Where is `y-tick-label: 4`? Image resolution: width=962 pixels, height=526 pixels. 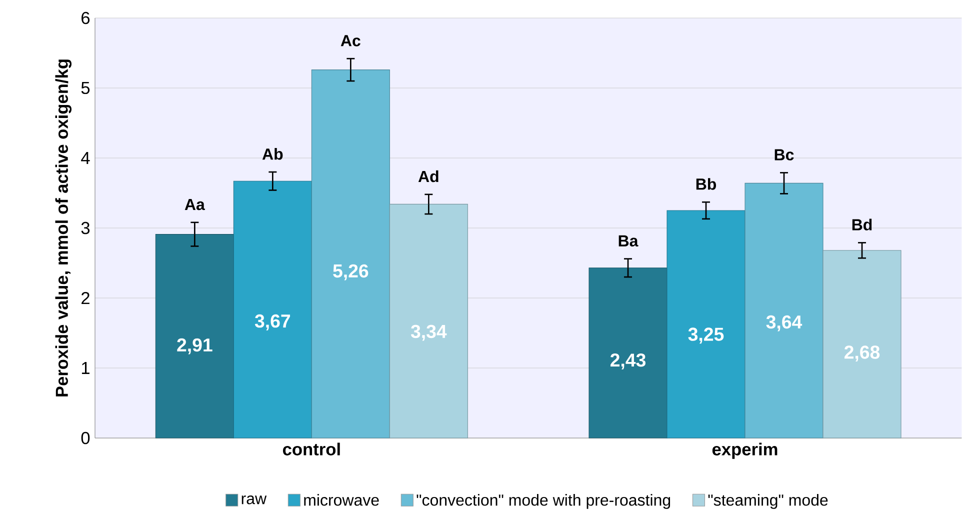 y-tick-label: 4 is located at coordinates (85, 158).